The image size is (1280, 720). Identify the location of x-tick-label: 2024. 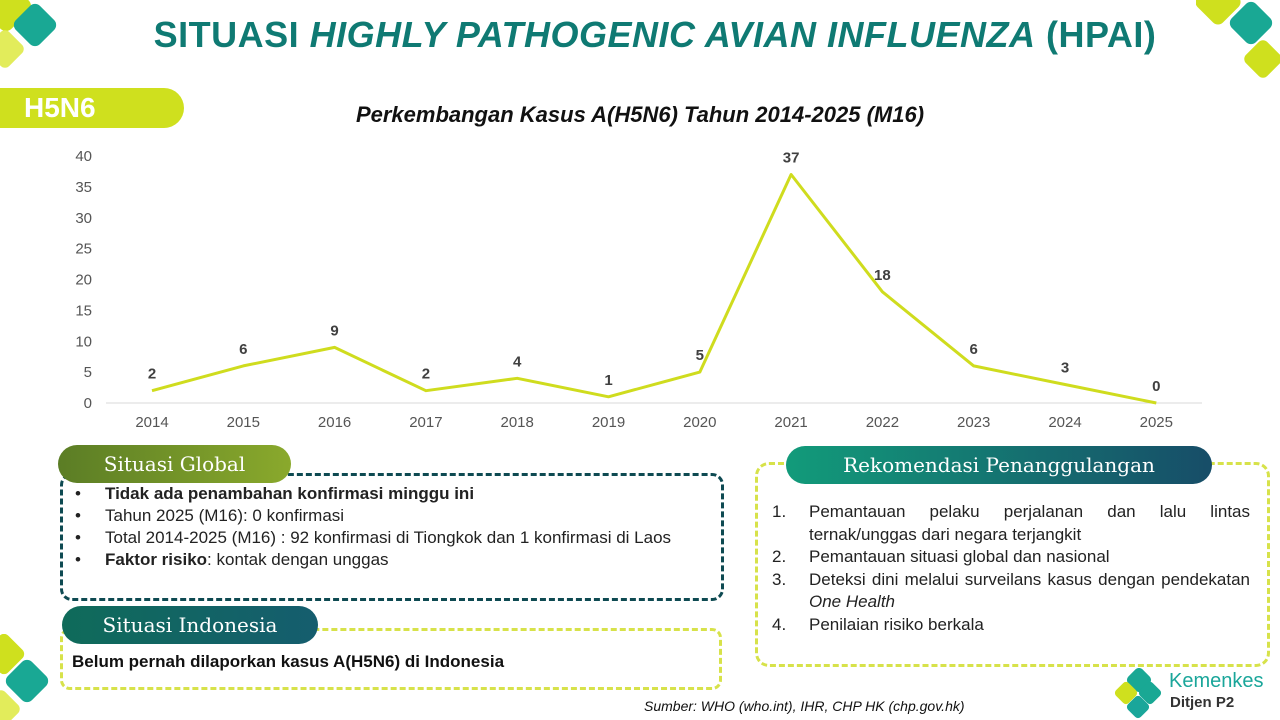
(1064, 422).